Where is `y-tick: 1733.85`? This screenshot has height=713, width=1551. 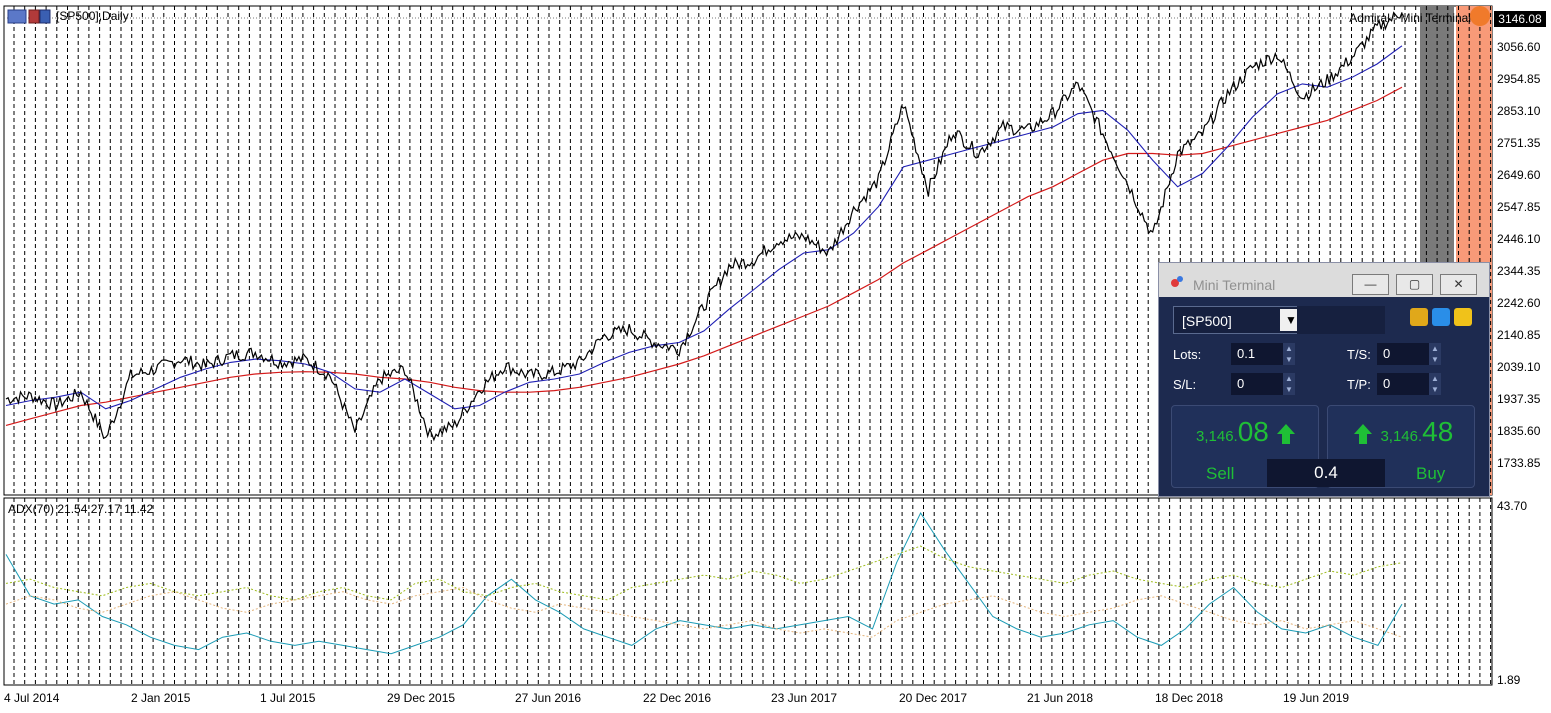
y-tick: 1733.85 is located at coordinates (1519, 463).